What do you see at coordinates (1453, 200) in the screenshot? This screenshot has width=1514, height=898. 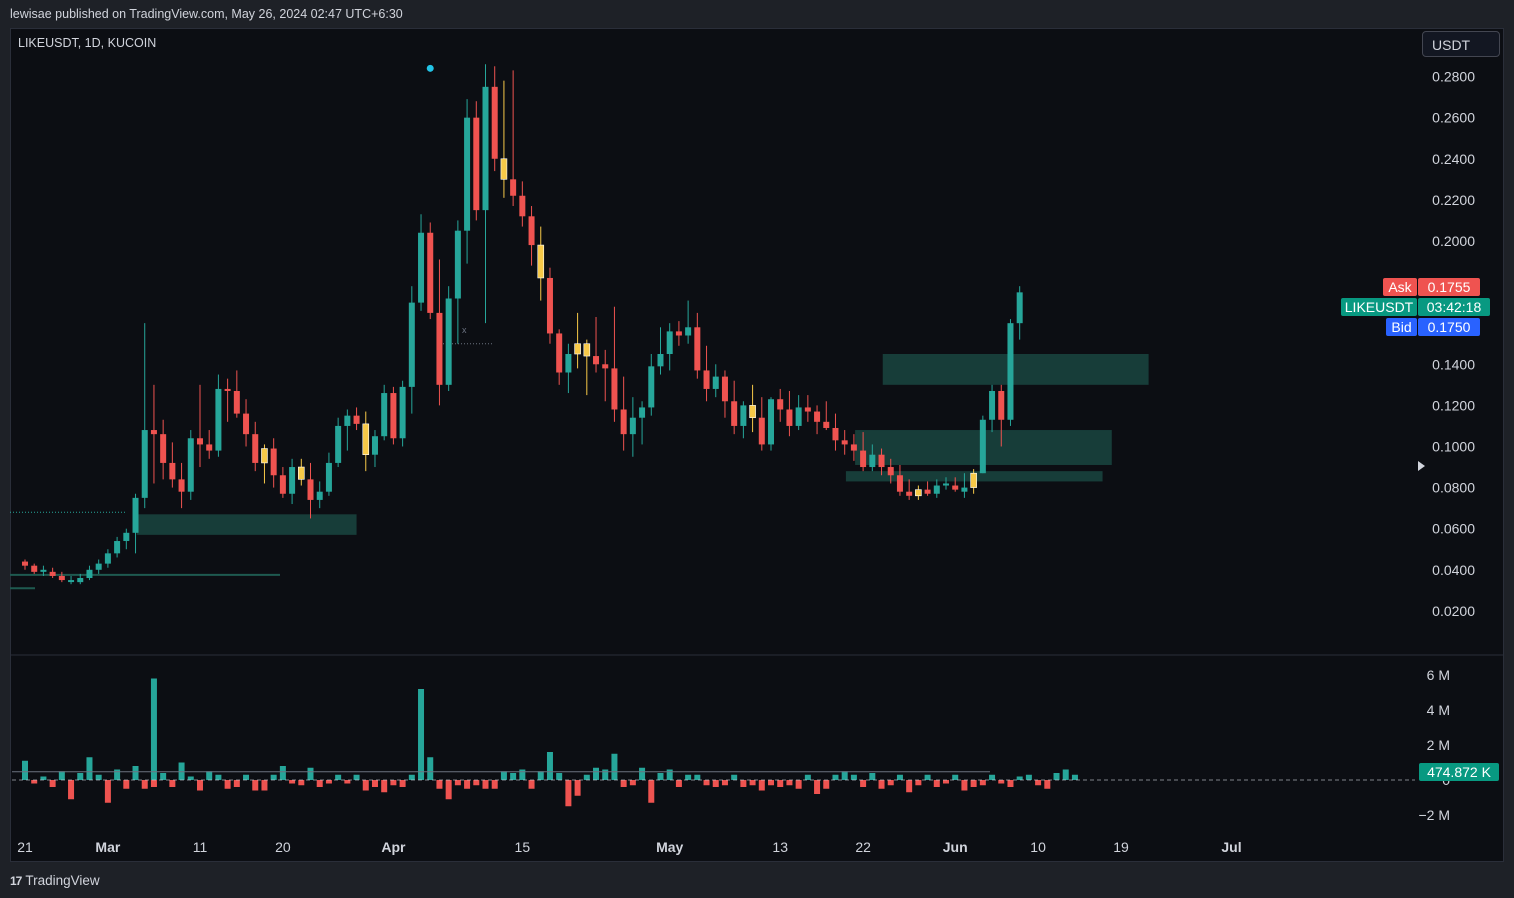 I see `y-tick-label: 0.2200` at bounding box center [1453, 200].